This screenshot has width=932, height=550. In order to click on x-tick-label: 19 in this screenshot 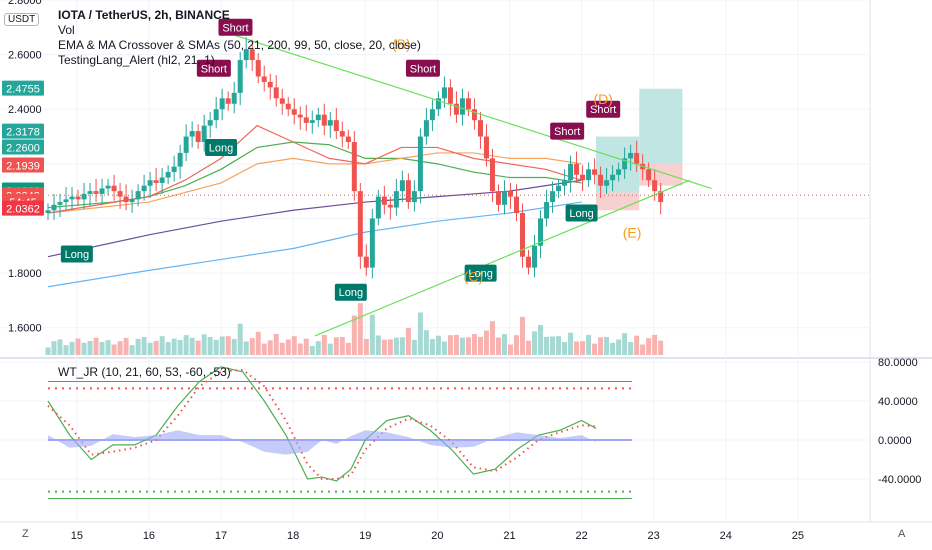, I will do `click(365, 536)`.